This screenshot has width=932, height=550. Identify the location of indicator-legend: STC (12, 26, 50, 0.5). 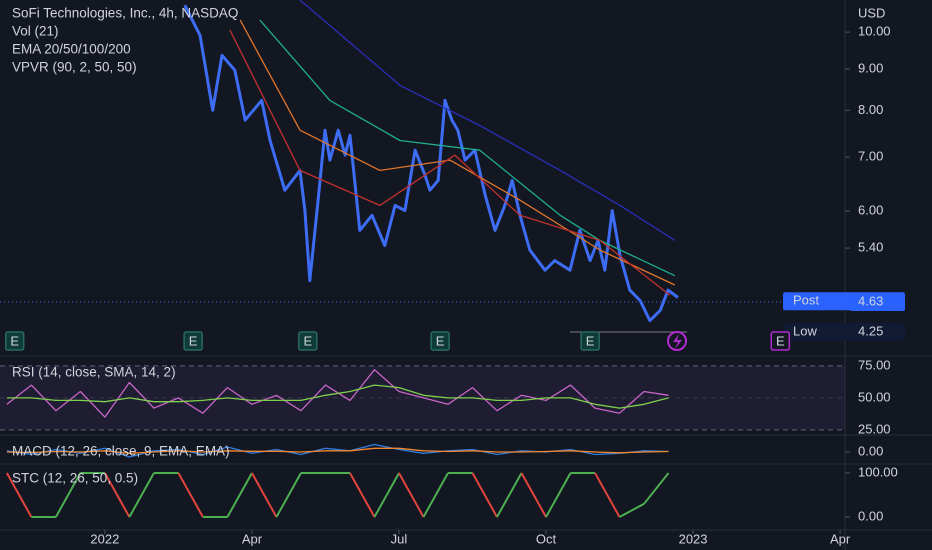
(75, 478).